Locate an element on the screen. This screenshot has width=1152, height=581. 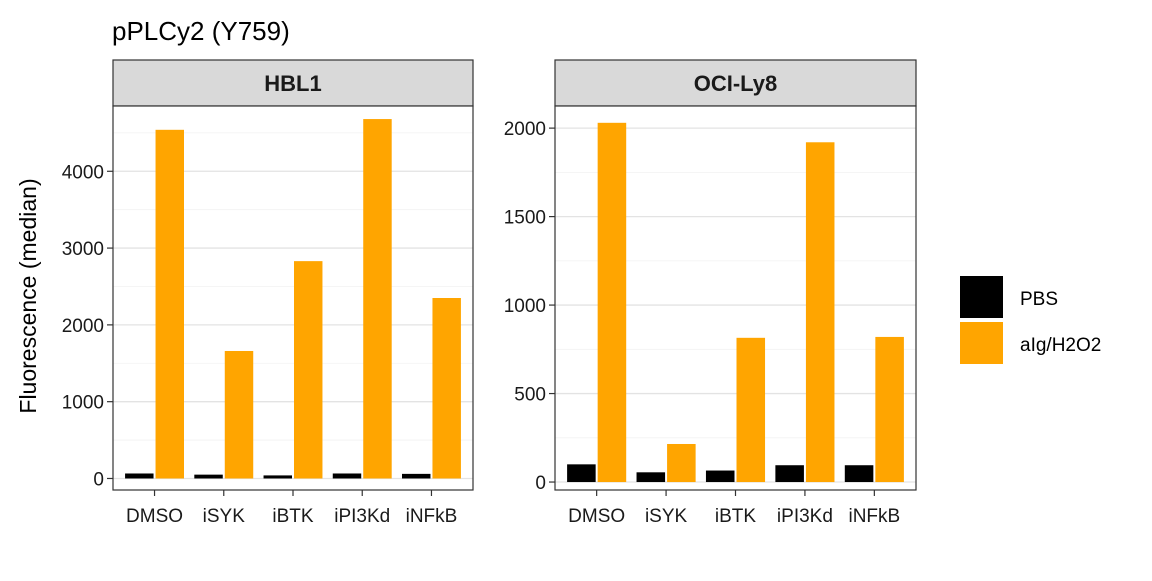
y-tick-label: 3000 is located at coordinates (83, 249).